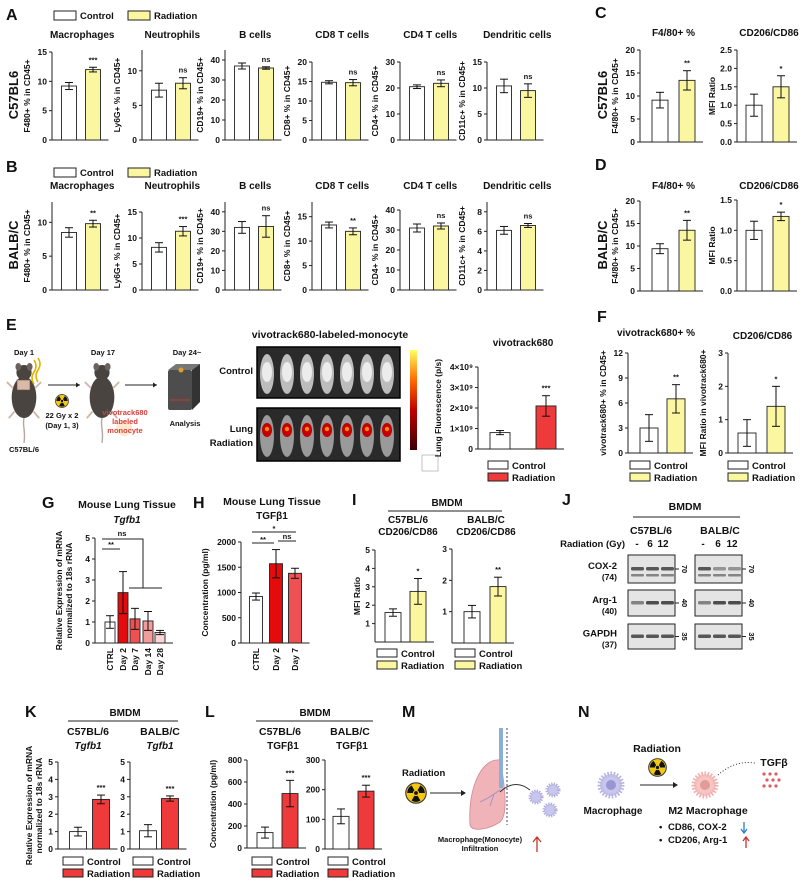 The image size is (805, 883). I want to click on chart-title: CD4 T cells, so click(430, 186).